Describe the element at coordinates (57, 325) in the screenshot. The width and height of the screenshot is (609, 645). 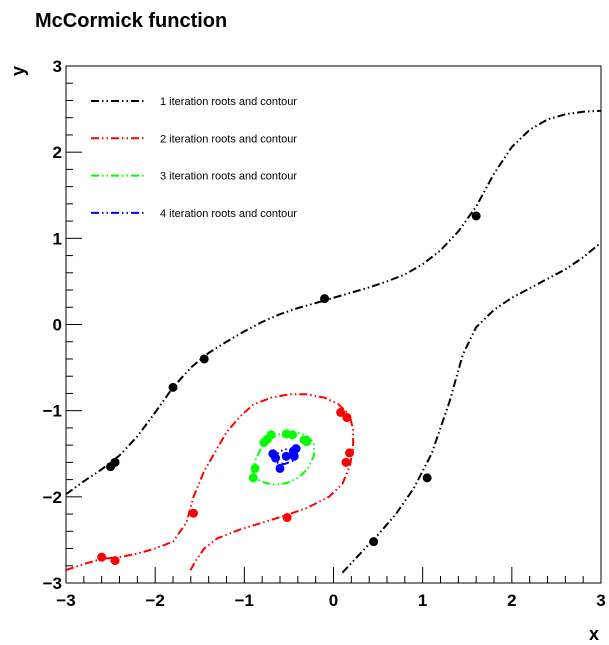
I see `y-tick-label: 0` at that location.